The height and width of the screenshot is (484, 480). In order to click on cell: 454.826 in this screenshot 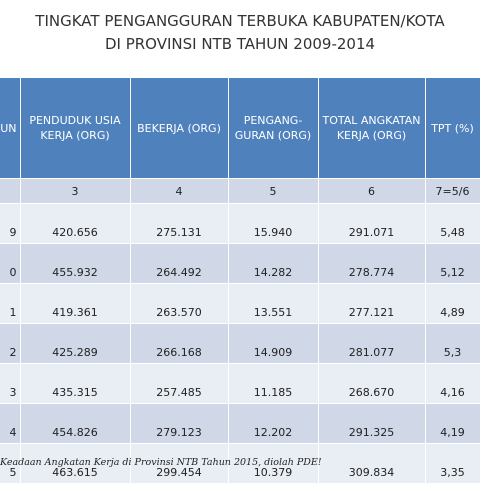, I will do `click(75, 423)`.